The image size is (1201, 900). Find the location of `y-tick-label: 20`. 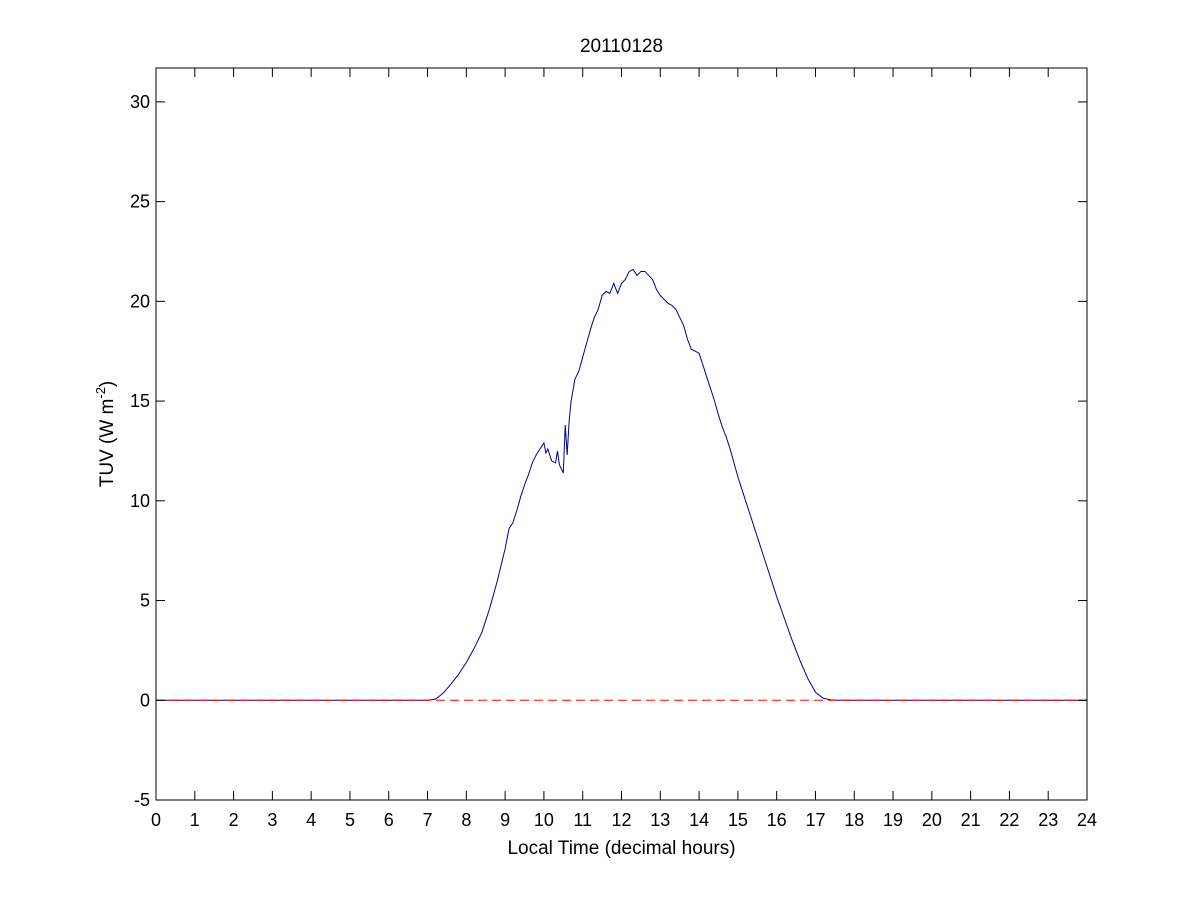

y-tick-label: 20 is located at coordinates (140, 301).